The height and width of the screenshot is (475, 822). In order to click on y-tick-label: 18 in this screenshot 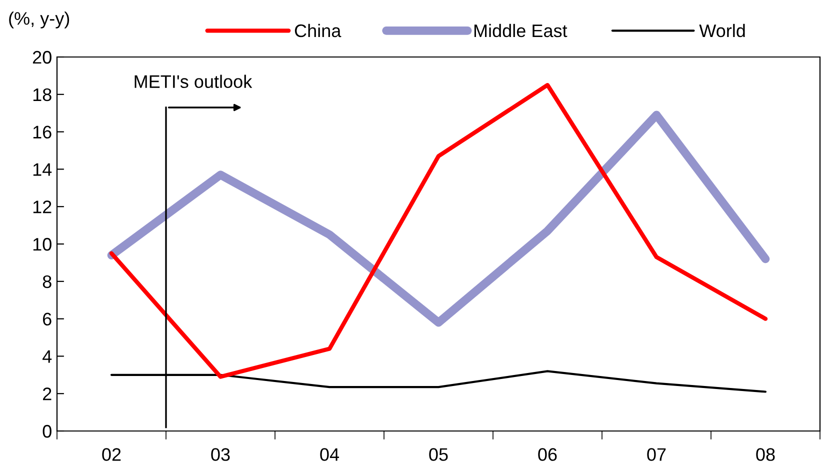, I will do `click(42, 95)`.